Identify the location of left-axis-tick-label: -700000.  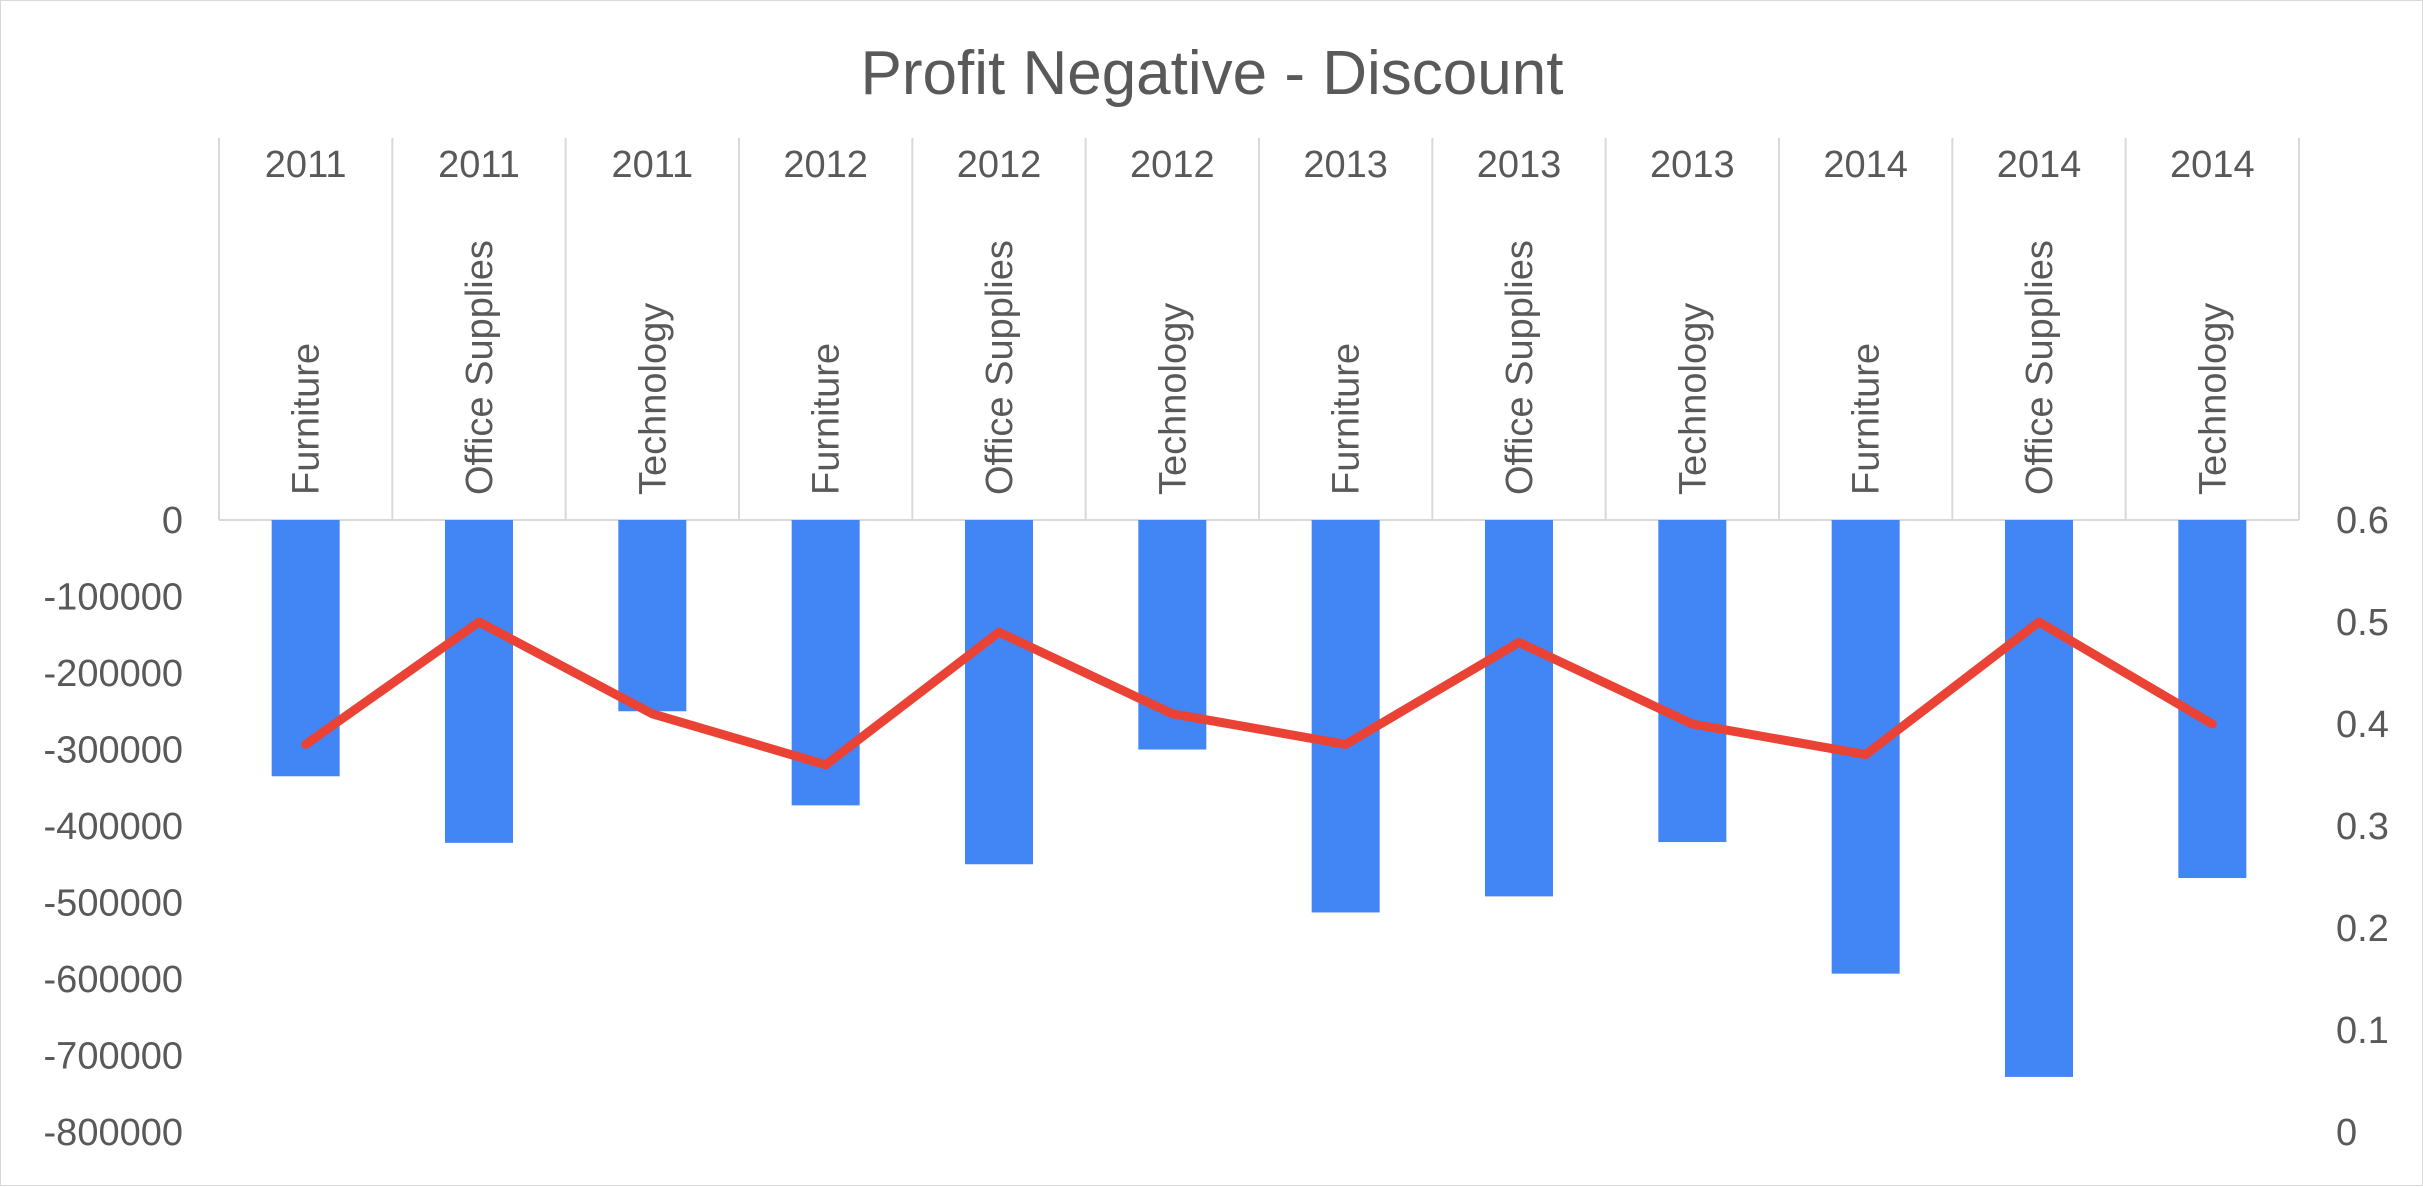
(113, 1057).